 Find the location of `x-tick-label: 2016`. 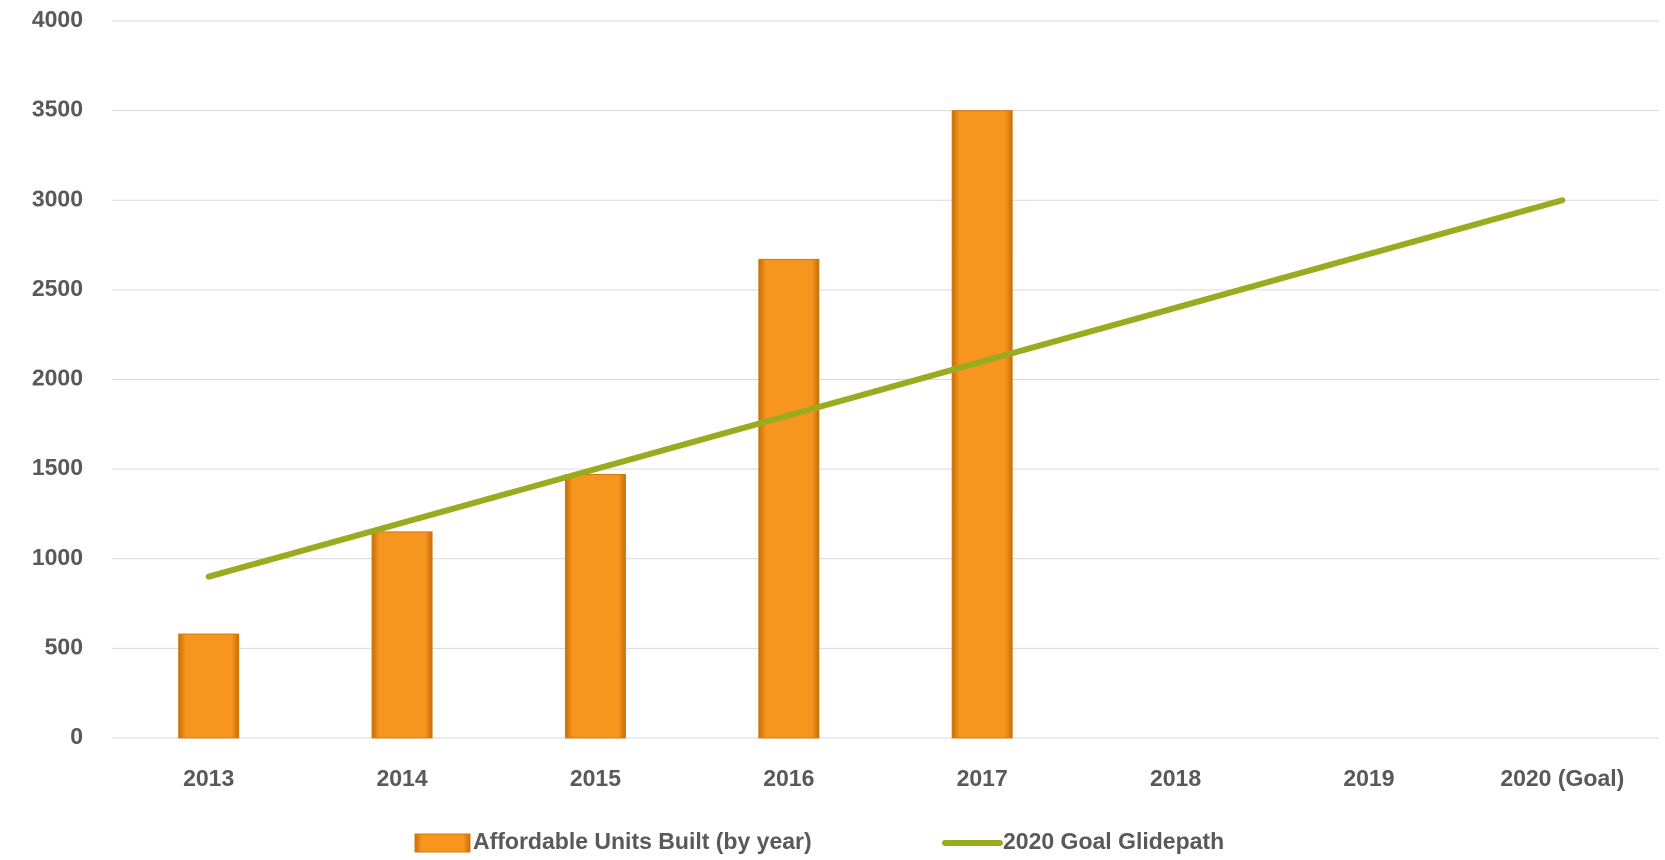

x-tick-label: 2016 is located at coordinates (788, 778).